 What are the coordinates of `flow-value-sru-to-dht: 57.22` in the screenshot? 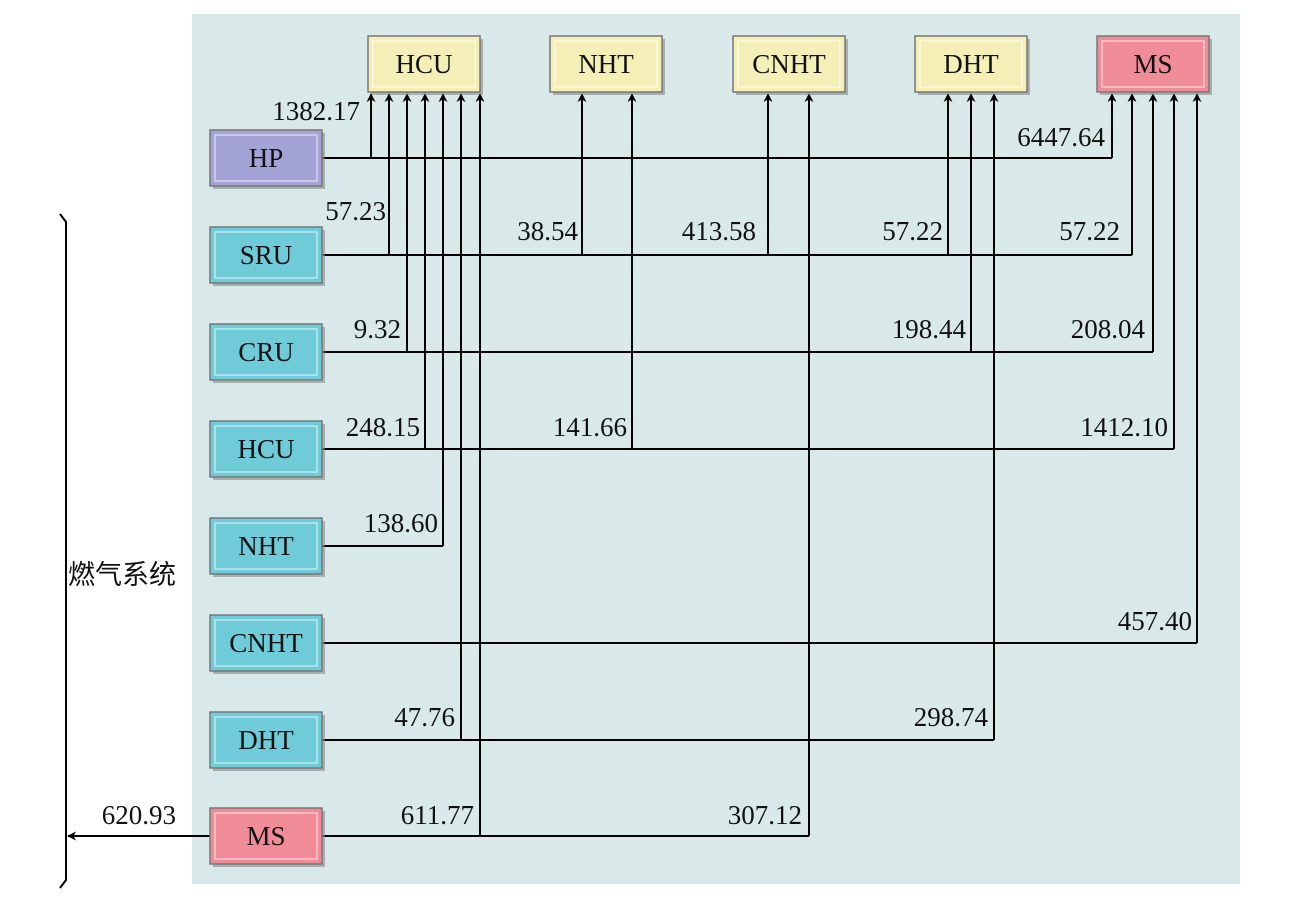 It's located at (912, 231).